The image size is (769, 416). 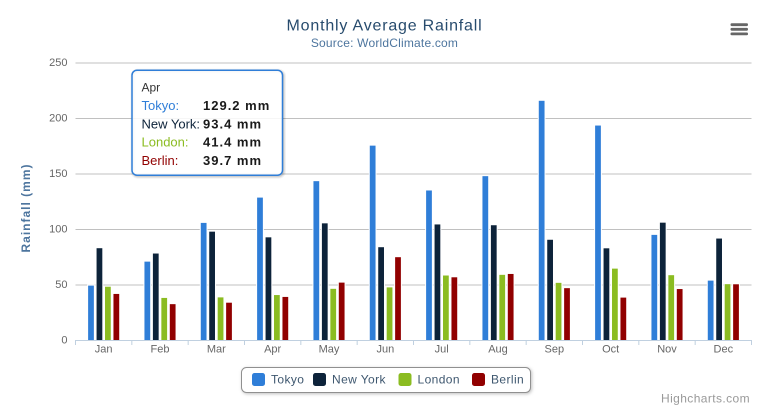 I want to click on svg-text: 39.7 mm, so click(x=232, y=160).